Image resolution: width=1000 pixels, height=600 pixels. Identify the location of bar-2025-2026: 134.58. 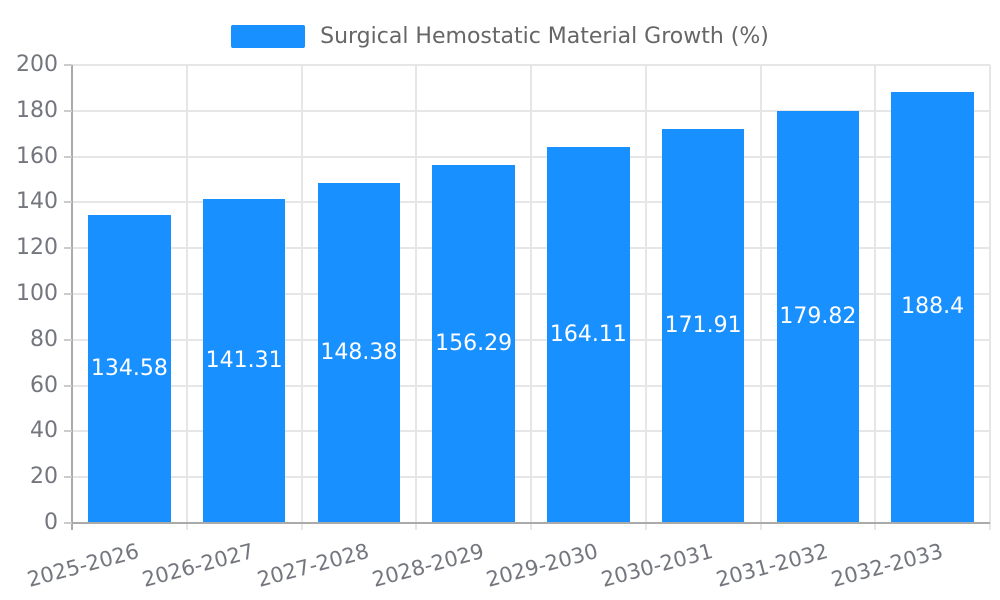
(129, 368).